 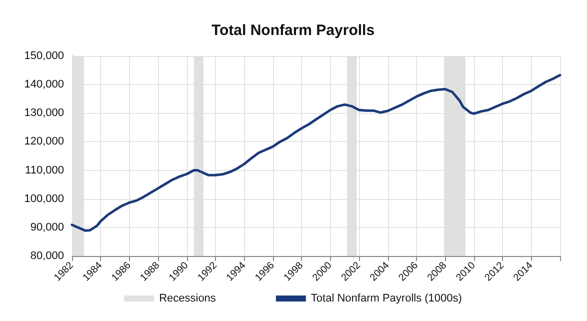 I want to click on y-tick-label: 120,000, so click(x=44, y=142).